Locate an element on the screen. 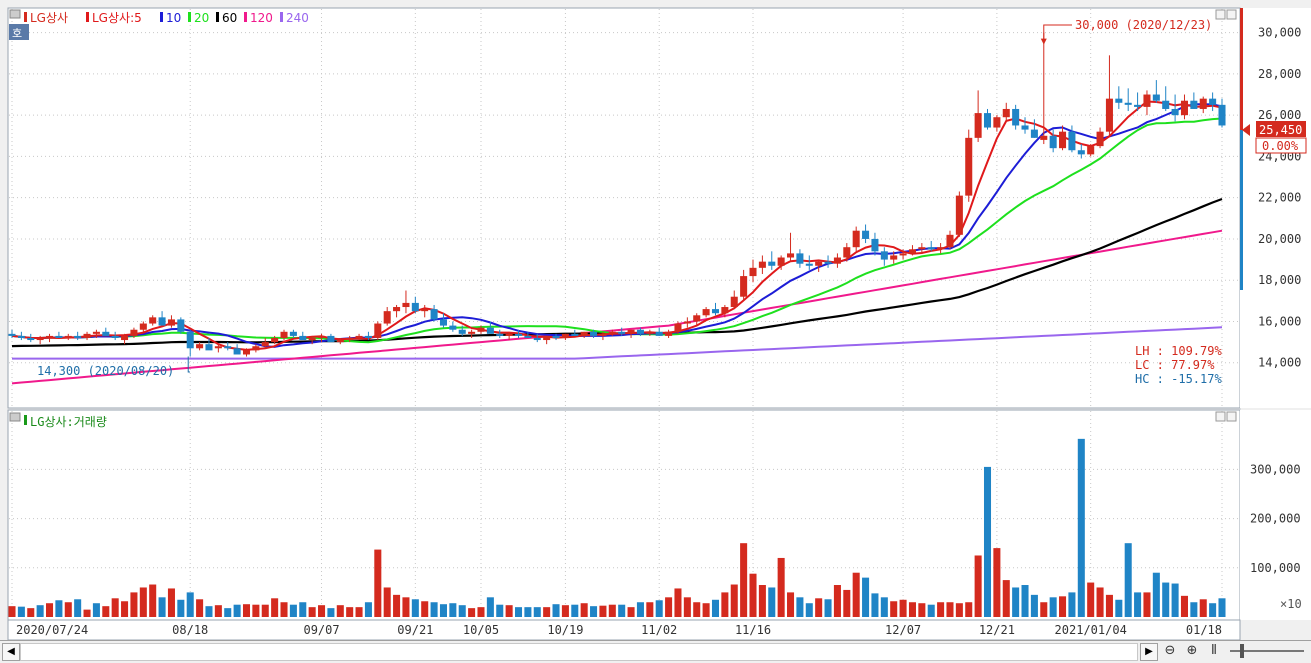 The height and width of the screenshot is (663, 1311). legend-marker-ma120 is located at coordinates (245, 17).